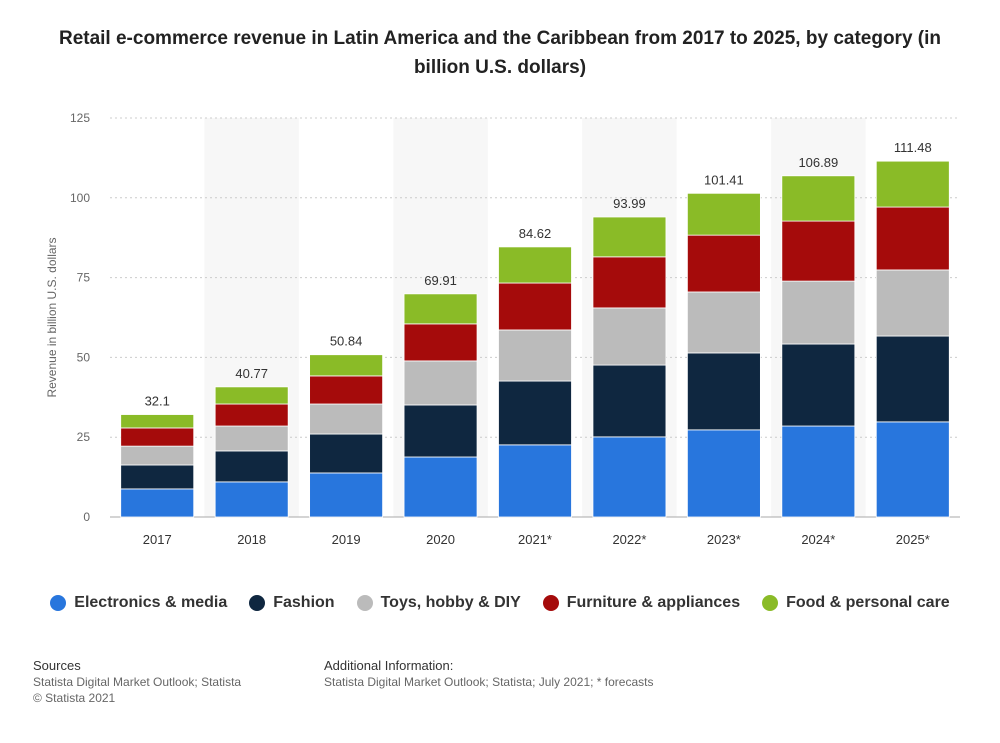 The image size is (1000, 743). What do you see at coordinates (450, 602) in the screenshot?
I see `legend-label: Toys, hobby & DIY` at bounding box center [450, 602].